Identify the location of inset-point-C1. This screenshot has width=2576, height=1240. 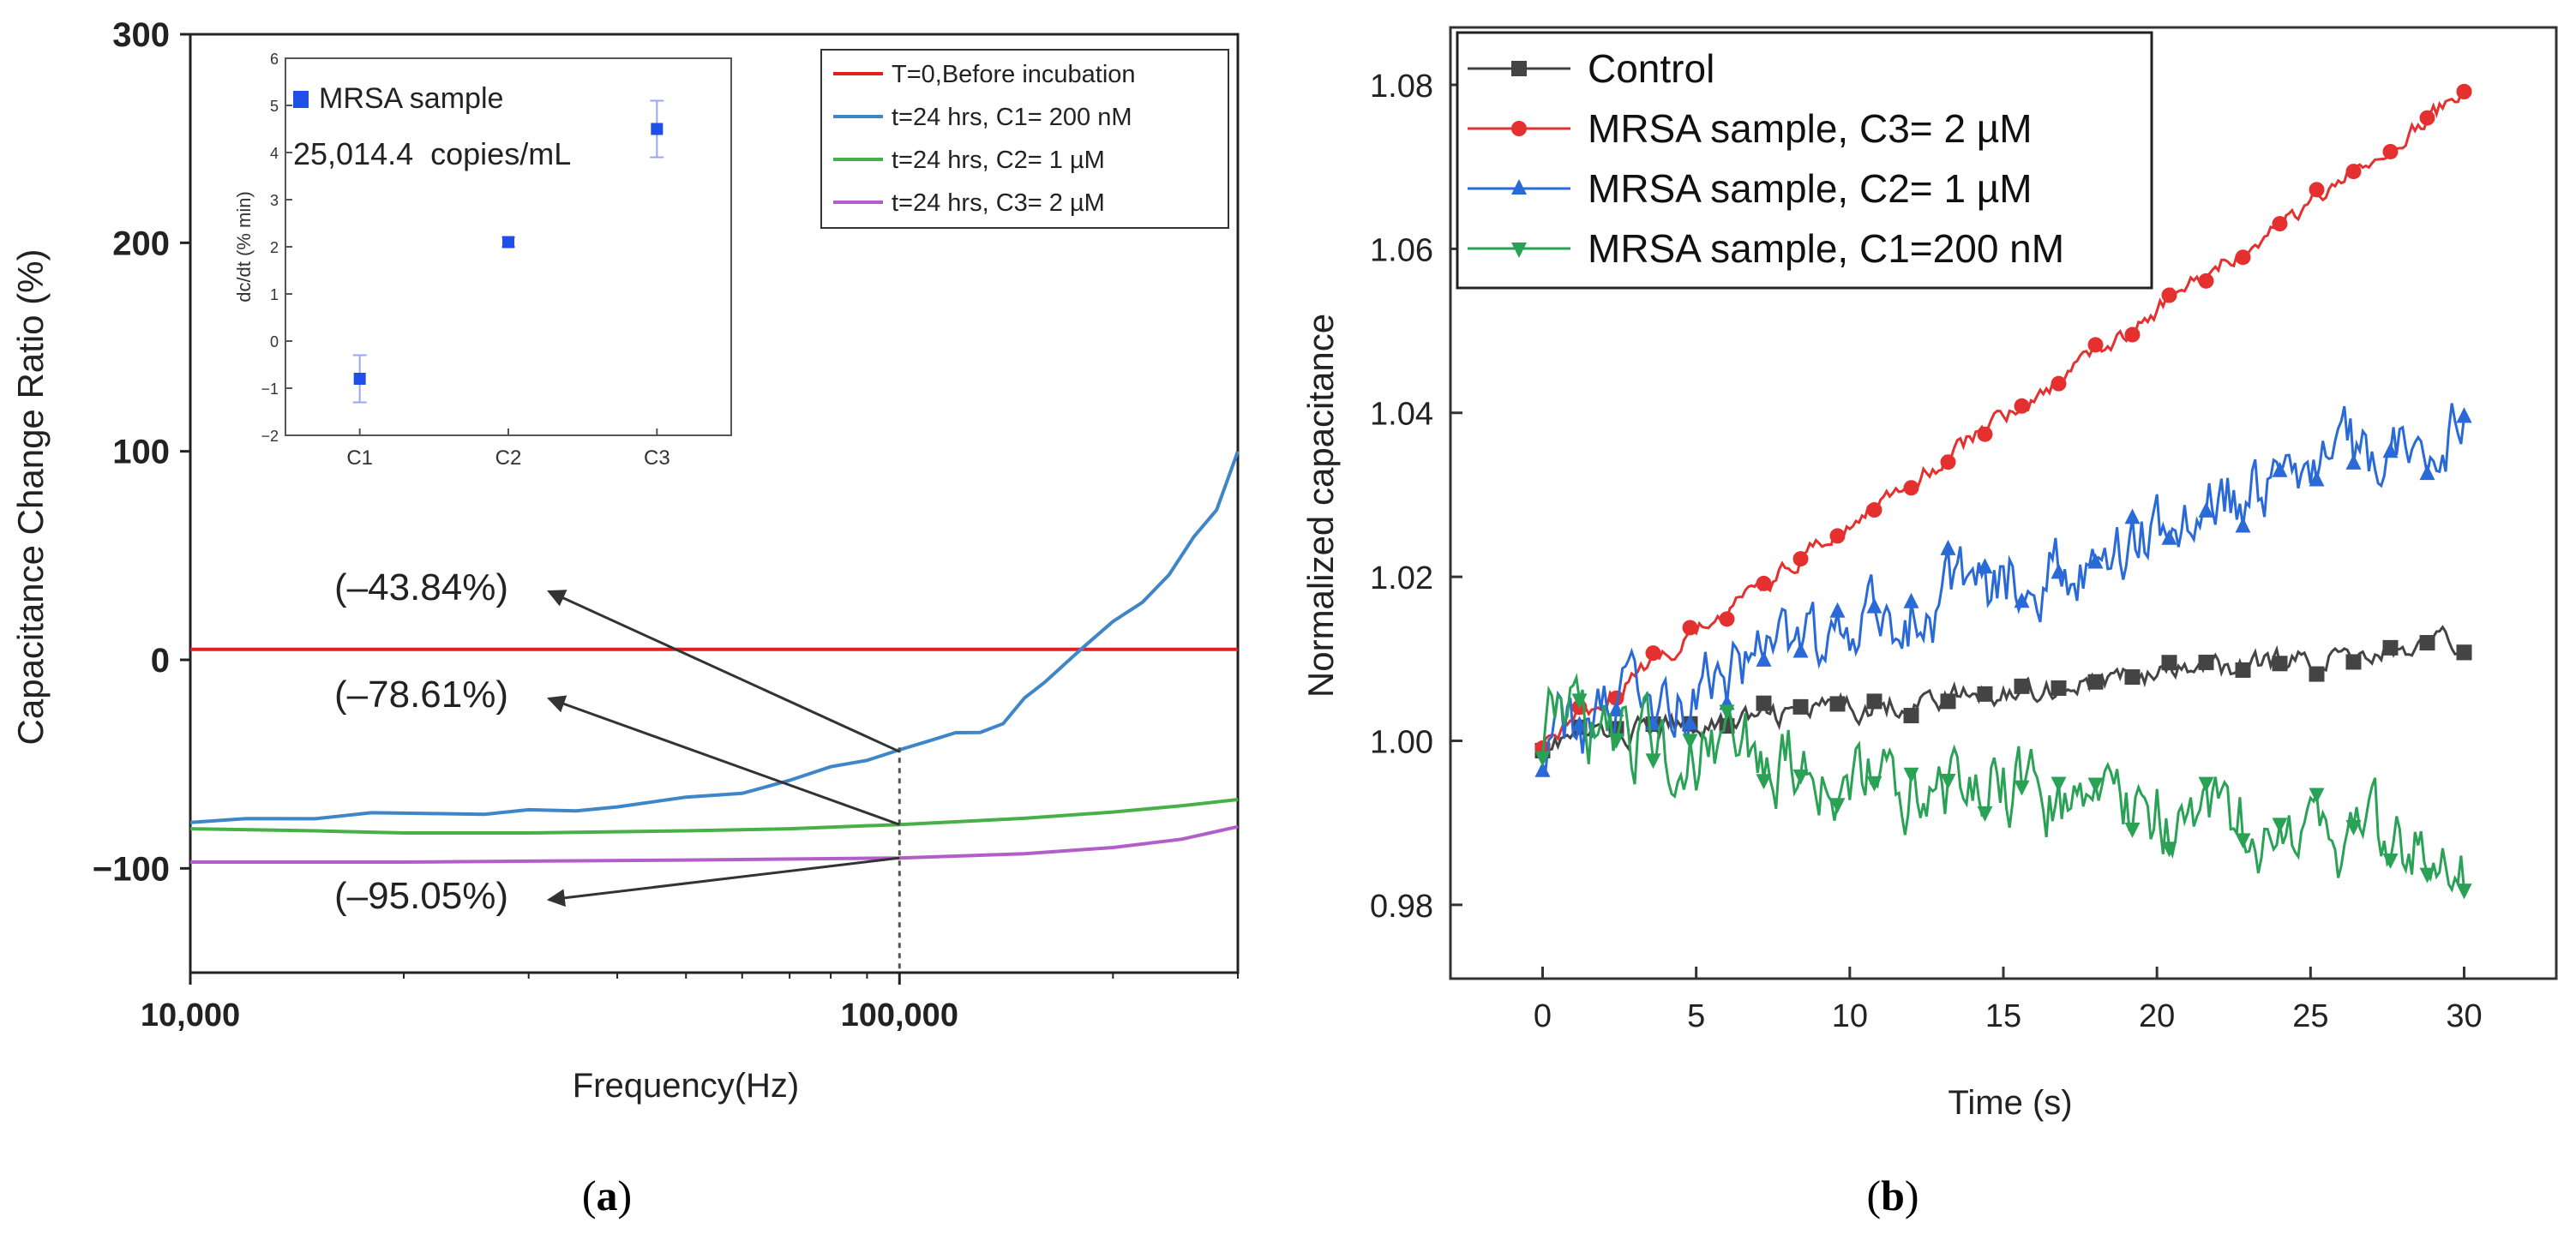
(359, 379).